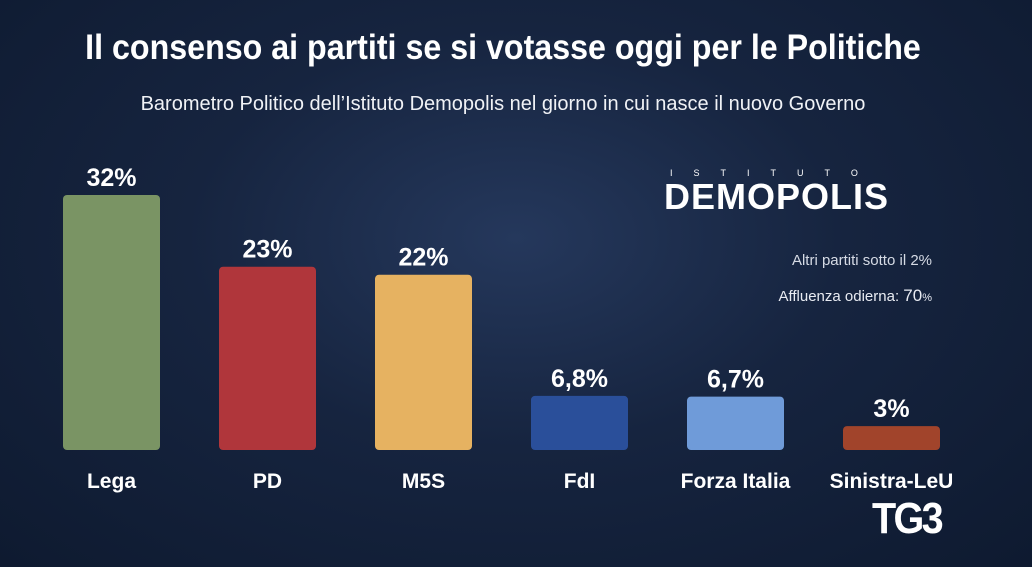  What do you see at coordinates (423, 258) in the screenshot?
I see `value-label: 22%` at bounding box center [423, 258].